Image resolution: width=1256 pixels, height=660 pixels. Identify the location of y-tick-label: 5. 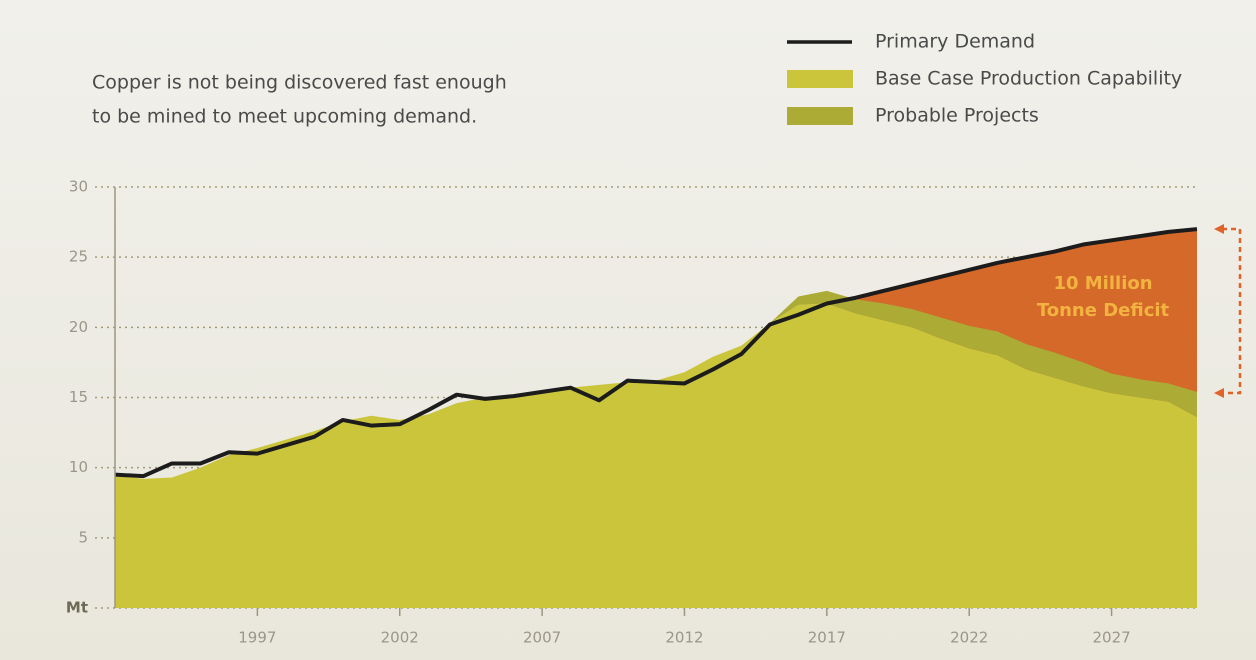
(83, 537).